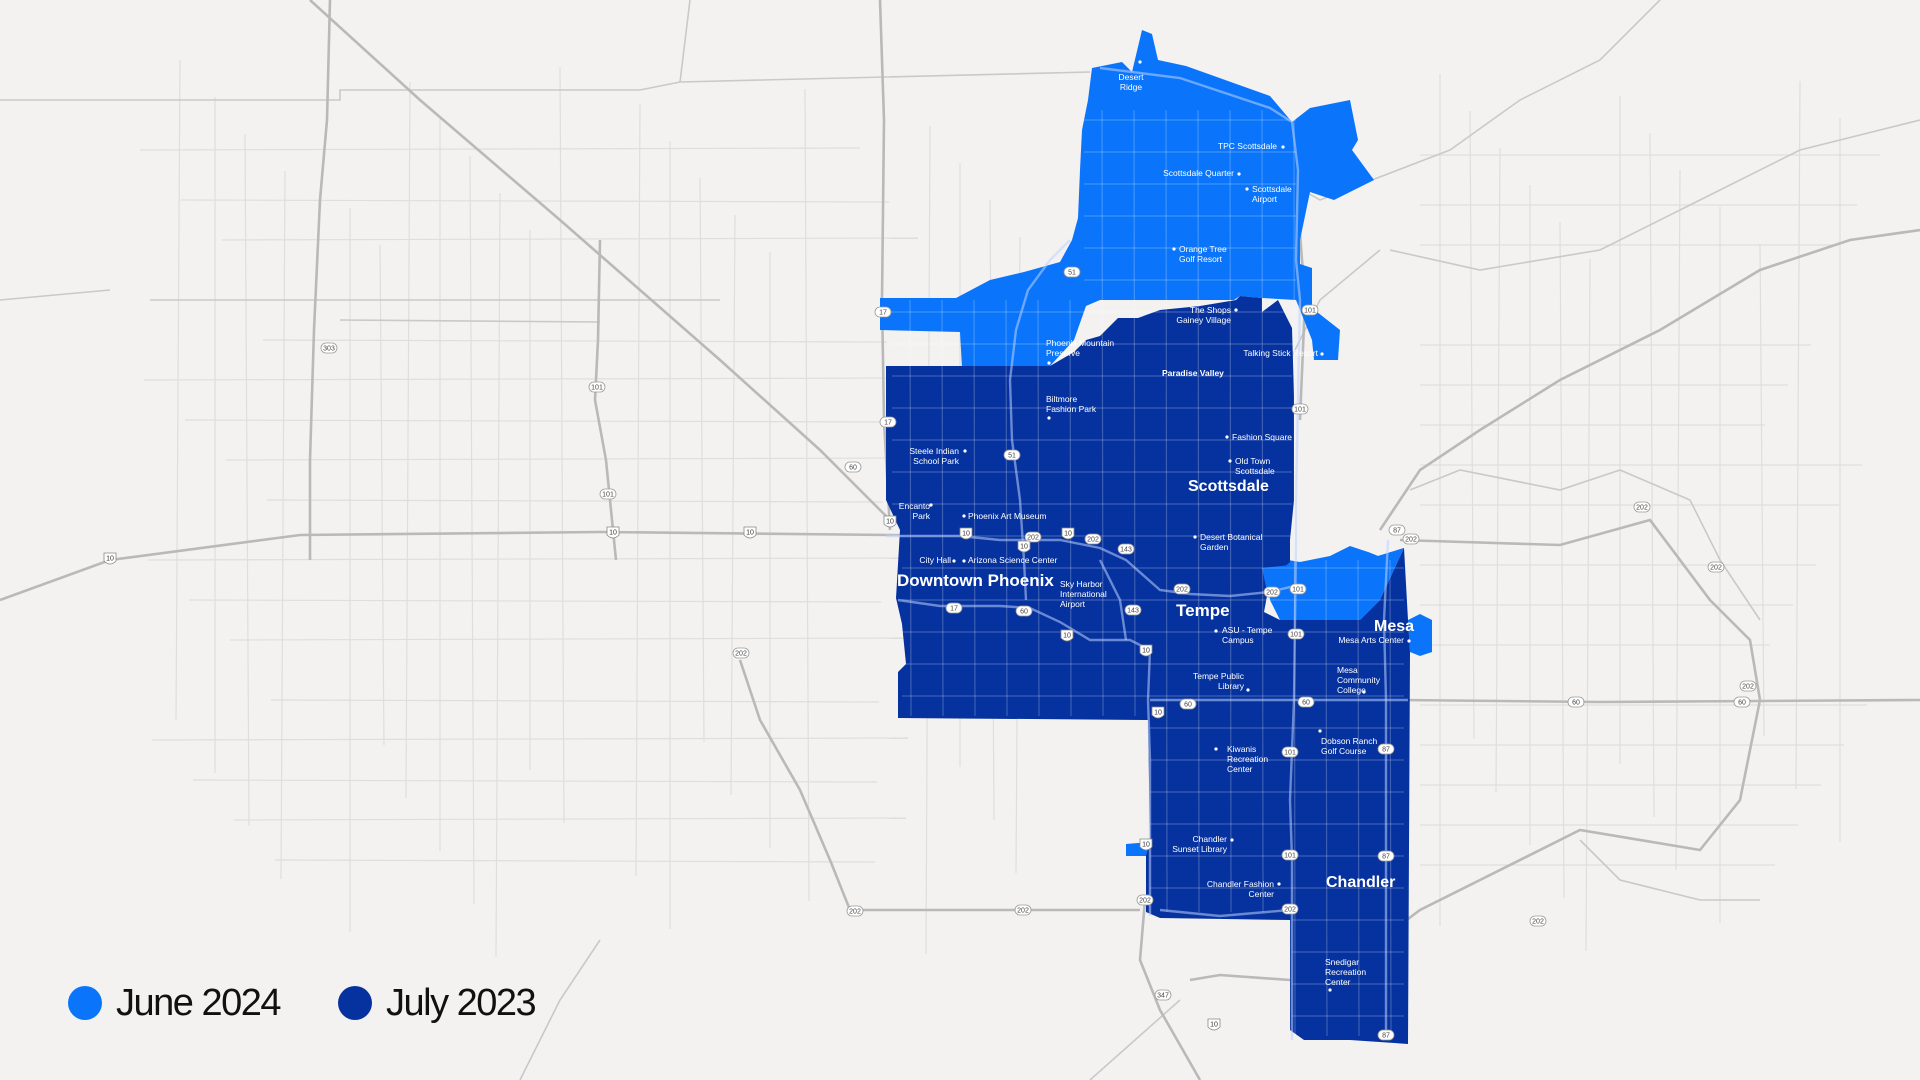 Image resolution: width=1920 pixels, height=1080 pixels. I want to click on city-label-chandler: Chandler, so click(1360, 882).